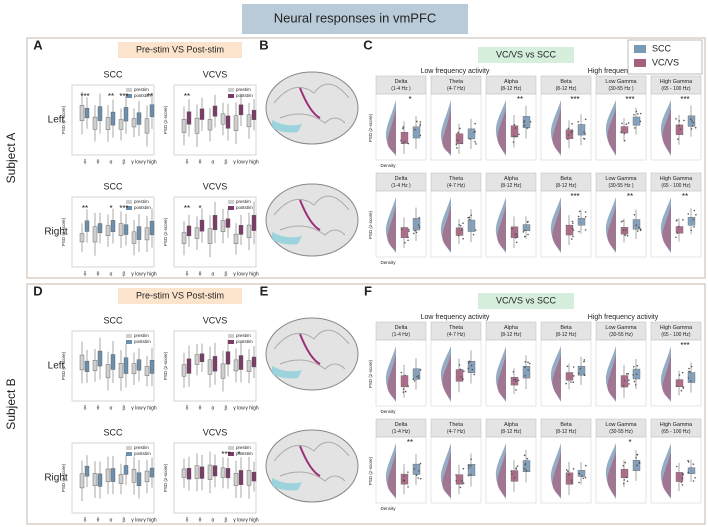 The height and width of the screenshot is (527, 708). I want to click on band-range: (4-7 Hz), so click(456, 89).